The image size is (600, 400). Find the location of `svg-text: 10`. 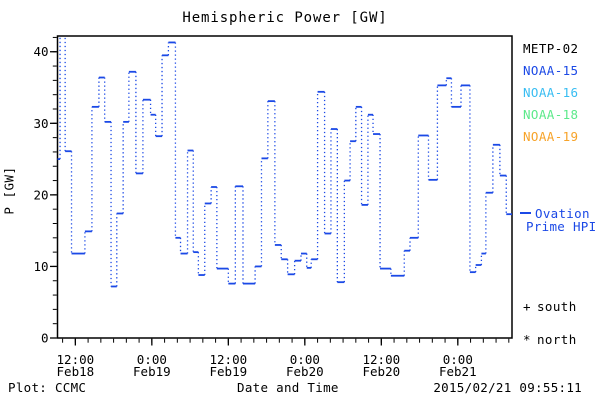

svg-text: 10 is located at coordinates (40, 266).